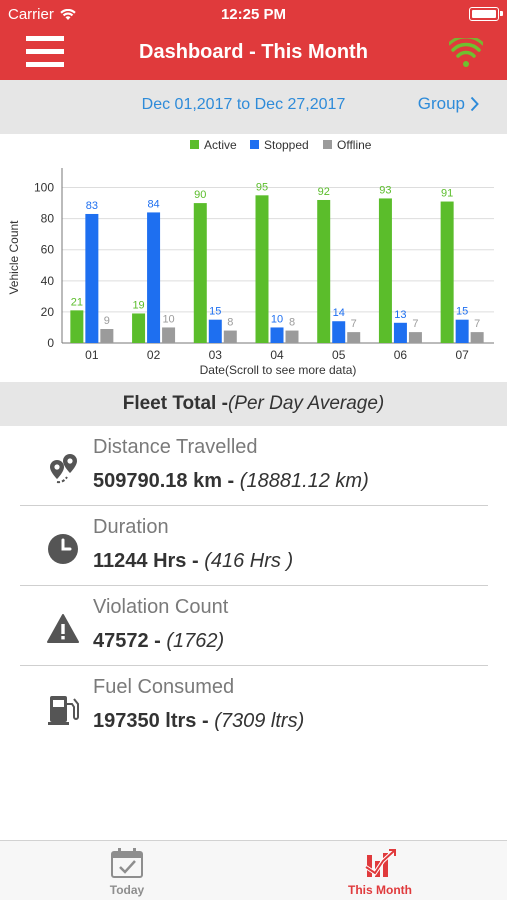 This screenshot has height=900, width=507. What do you see at coordinates (286, 145) in the screenshot?
I see `legend-label: Stopped` at bounding box center [286, 145].